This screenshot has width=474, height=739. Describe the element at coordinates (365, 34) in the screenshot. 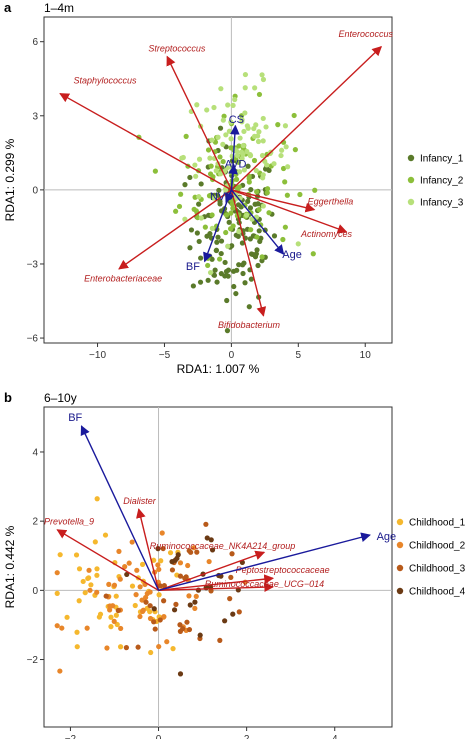

I see `species-label: Enterococcus` at that location.